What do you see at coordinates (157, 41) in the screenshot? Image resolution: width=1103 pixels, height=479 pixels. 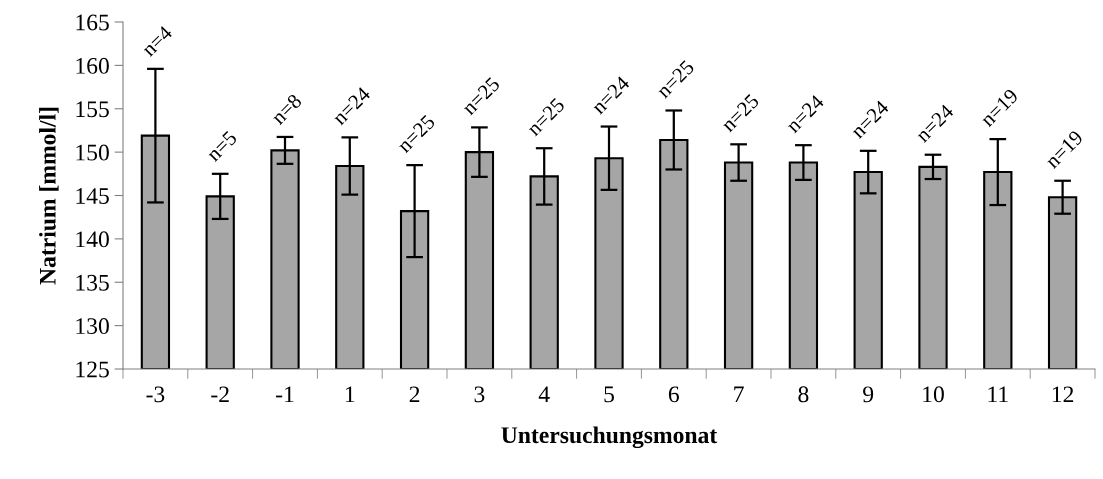 I see `annotation: n=4` at bounding box center [157, 41].